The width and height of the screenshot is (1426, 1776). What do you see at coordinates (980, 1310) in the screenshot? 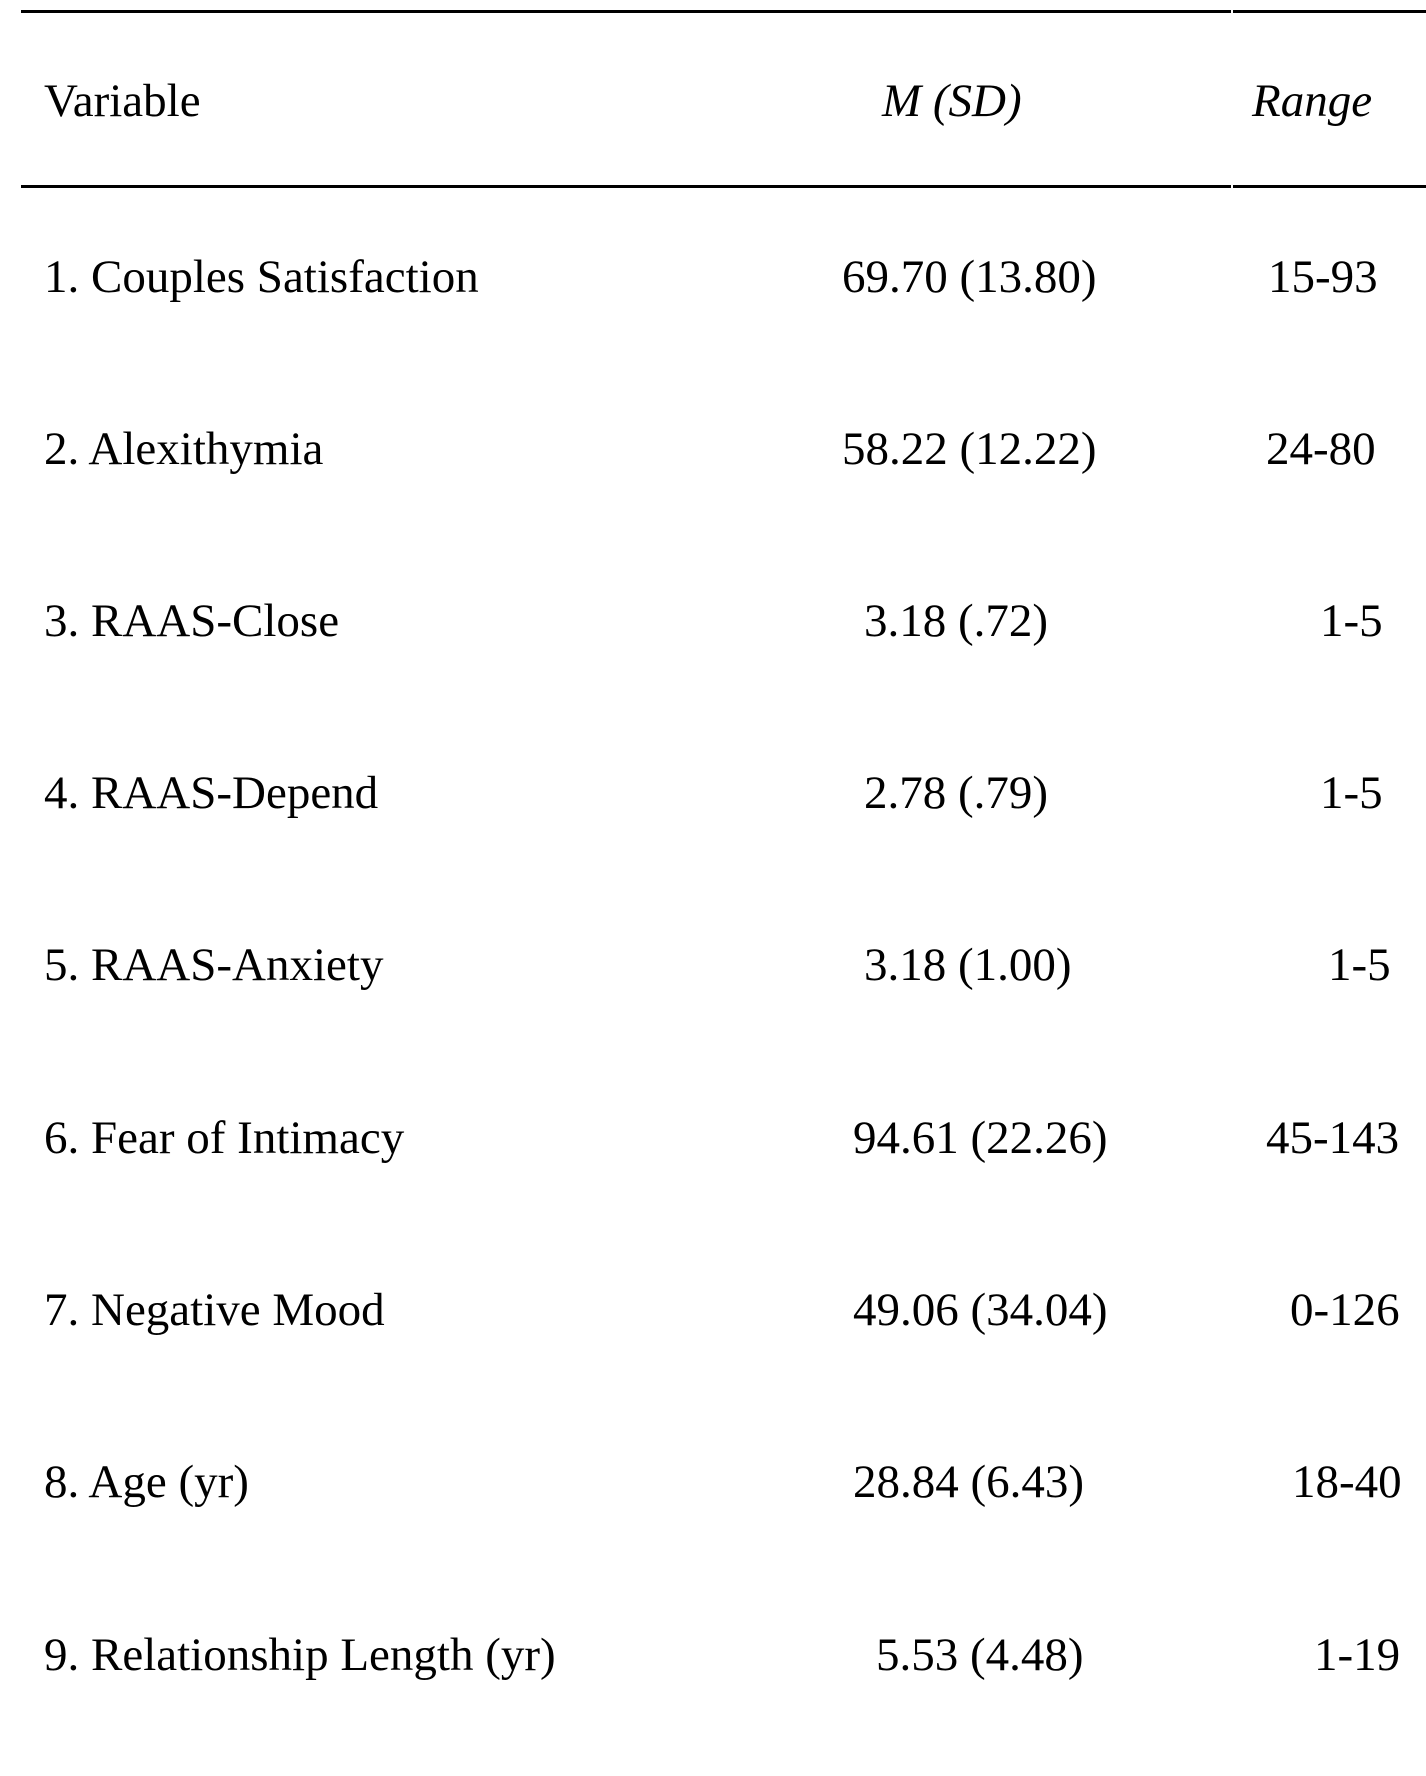
I see `mean-sd-cell: 49.06 (34.04)` at bounding box center [980, 1310].